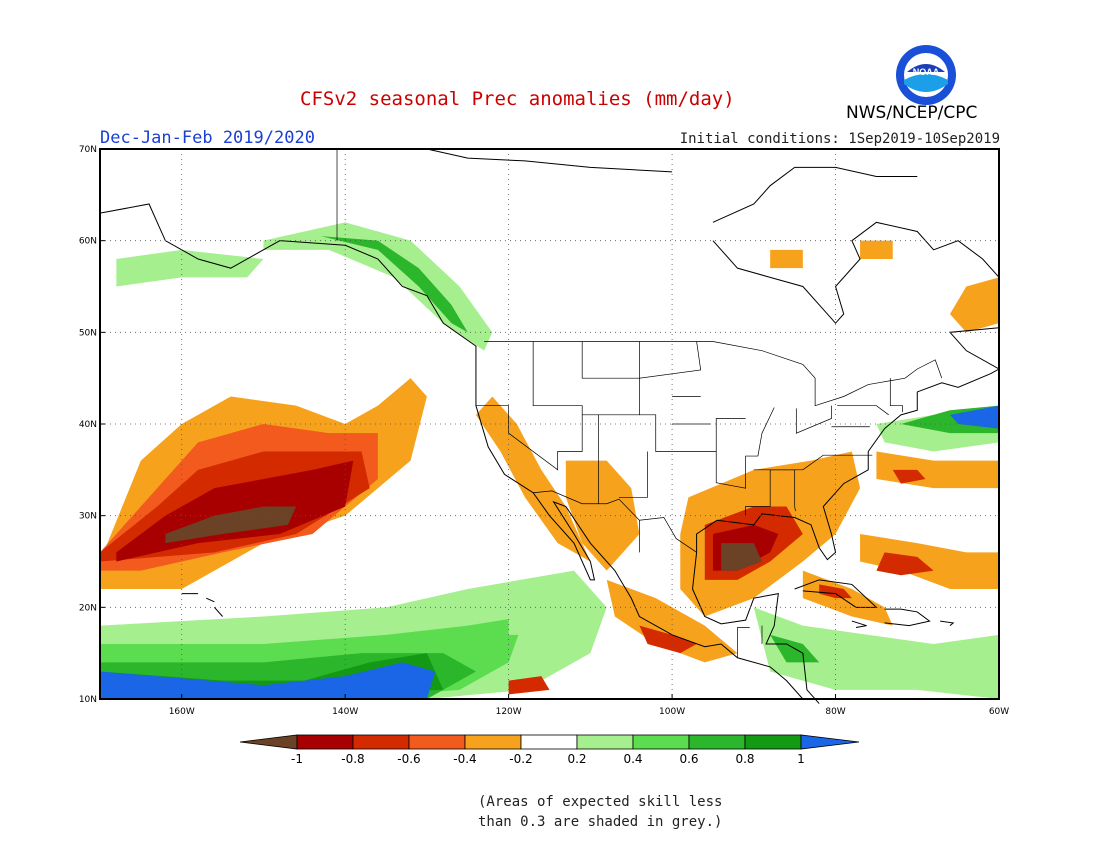  Describe the element at coordinates (926, 72) in the screenshot. I see `svg-text: NOAA` at that location.